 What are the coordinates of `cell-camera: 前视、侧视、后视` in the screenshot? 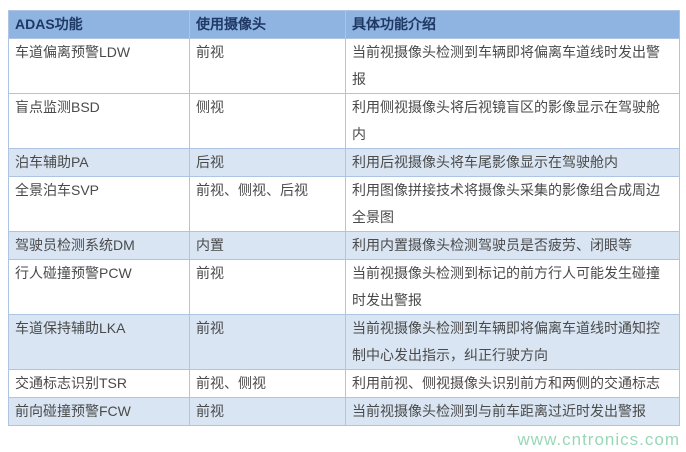 It's located at (267, 204).